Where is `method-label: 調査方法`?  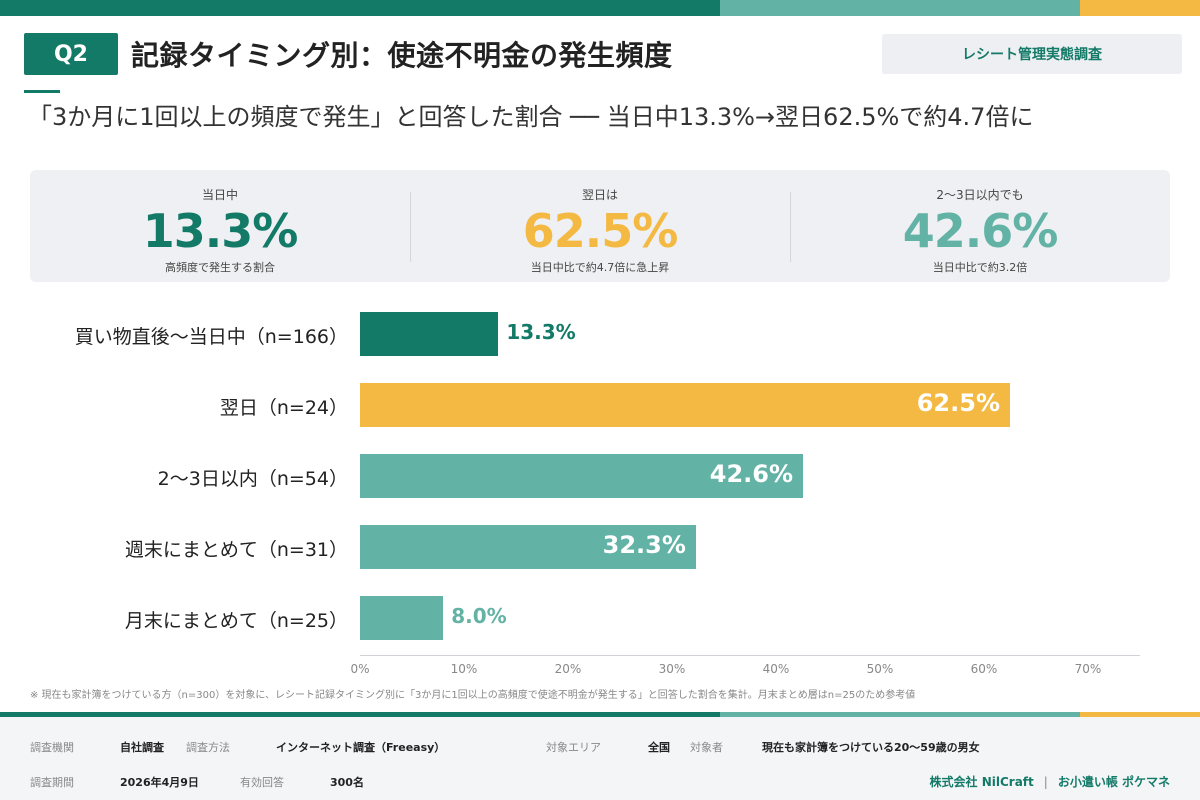
method-label: 調査方法 is located at coordinates (208, 747).